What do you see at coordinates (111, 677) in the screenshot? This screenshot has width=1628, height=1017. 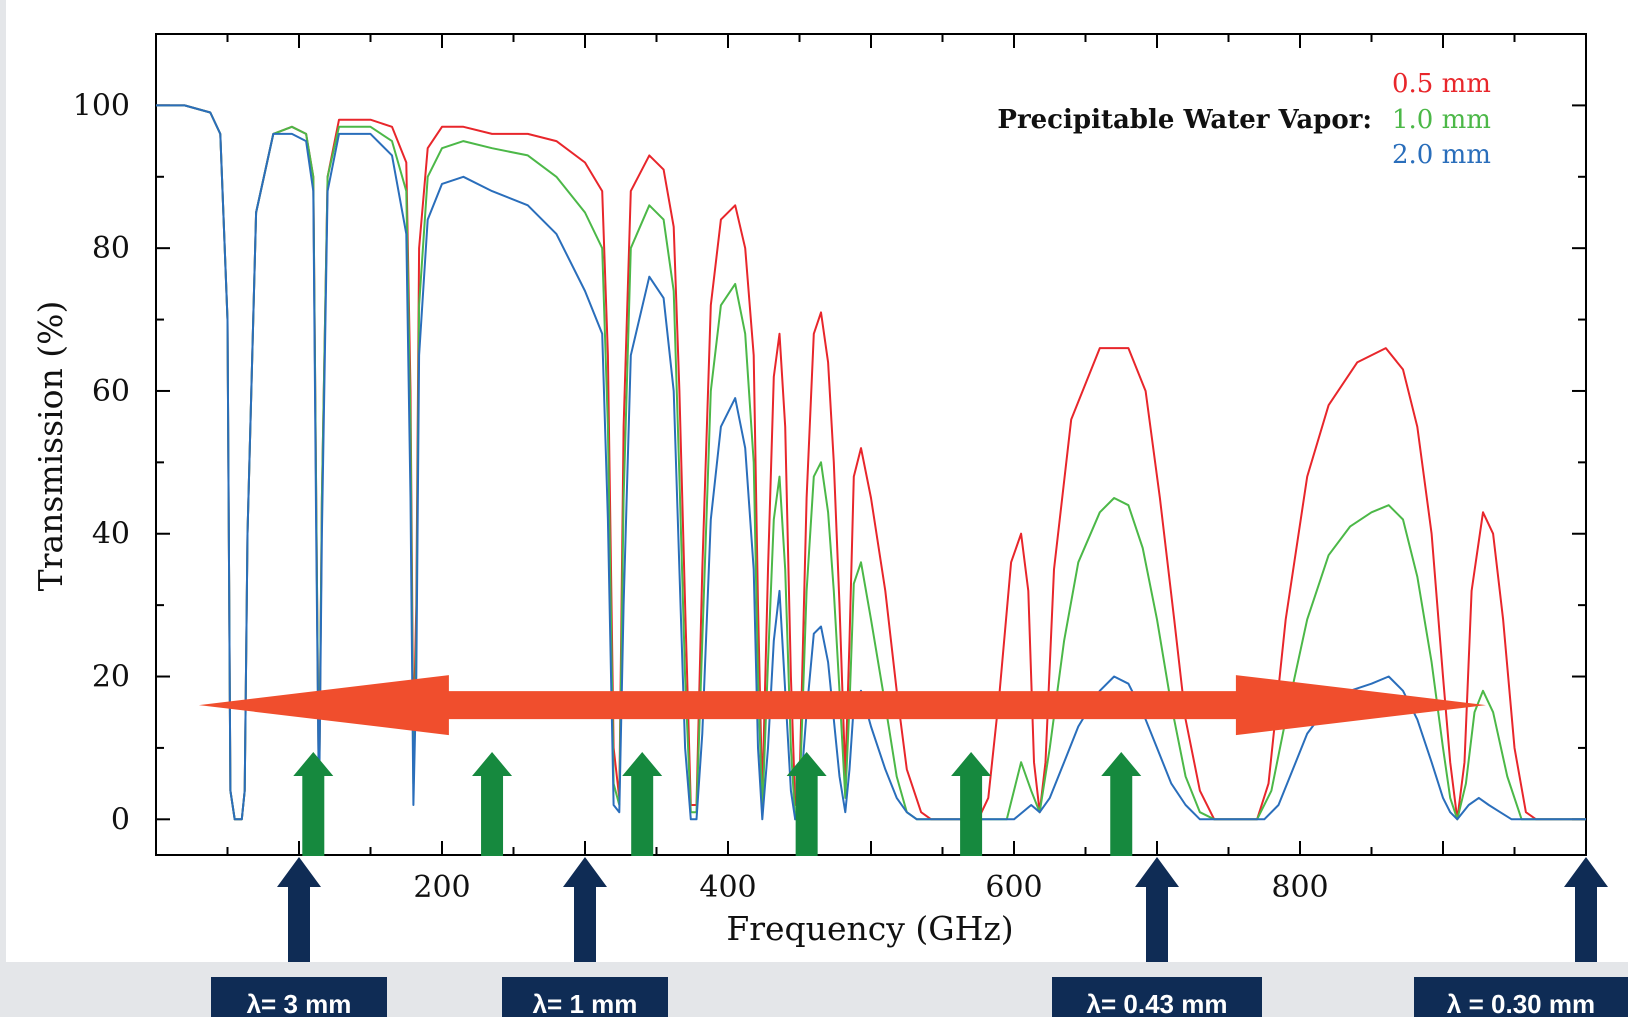 I see `y-tick-label: 20` at bounding box center [111, 677].